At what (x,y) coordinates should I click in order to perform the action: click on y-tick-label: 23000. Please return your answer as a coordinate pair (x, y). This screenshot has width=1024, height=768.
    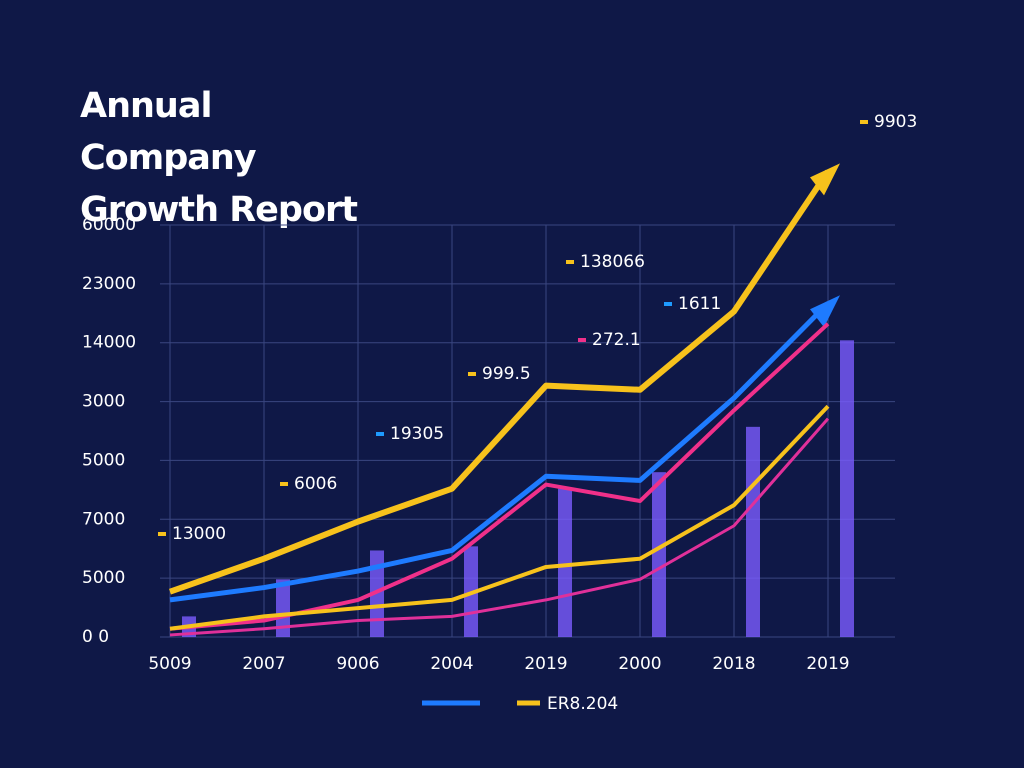
    Looking at the image, I should click on (109, 284).